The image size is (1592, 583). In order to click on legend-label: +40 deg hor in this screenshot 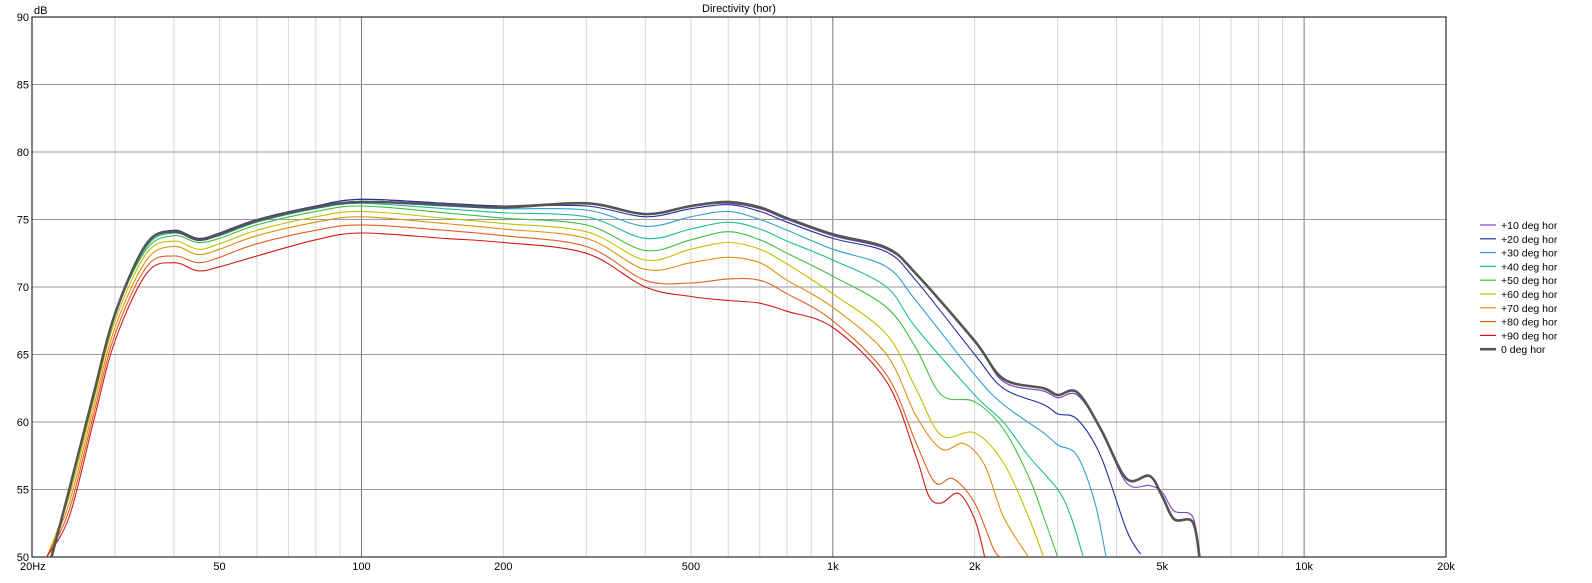, I will do `click(1529, 267)`.